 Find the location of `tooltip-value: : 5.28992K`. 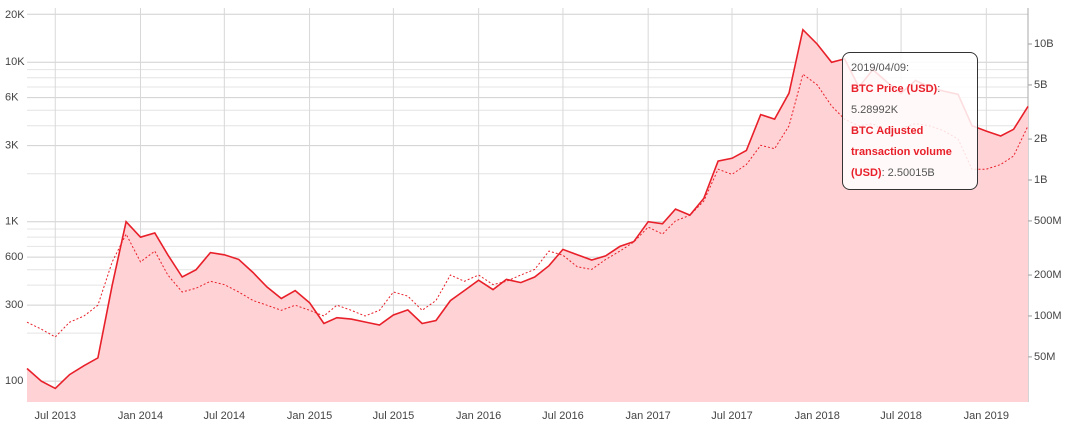

tooltip-value: : 5.28992K is located at coordinates (896, 99).